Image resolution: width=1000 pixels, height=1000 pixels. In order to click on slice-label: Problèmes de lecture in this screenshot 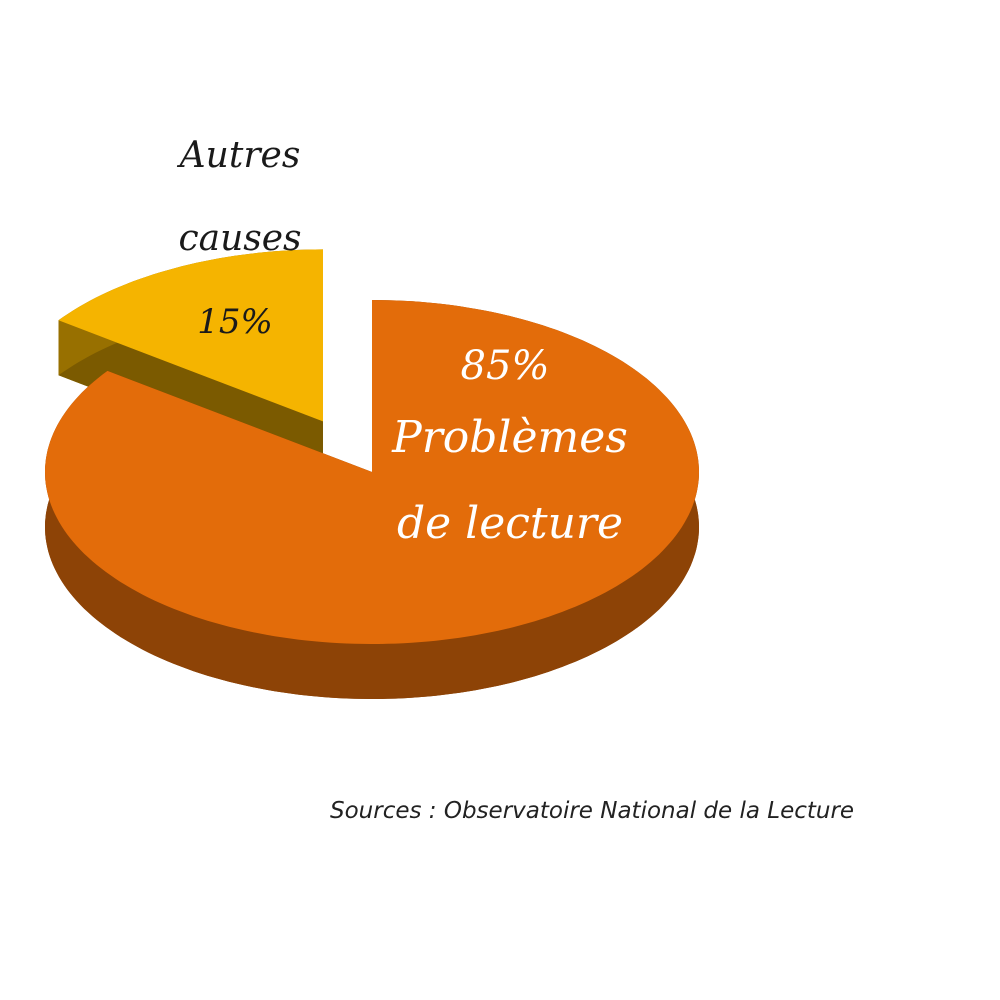, I will do `click(510, 480)`.